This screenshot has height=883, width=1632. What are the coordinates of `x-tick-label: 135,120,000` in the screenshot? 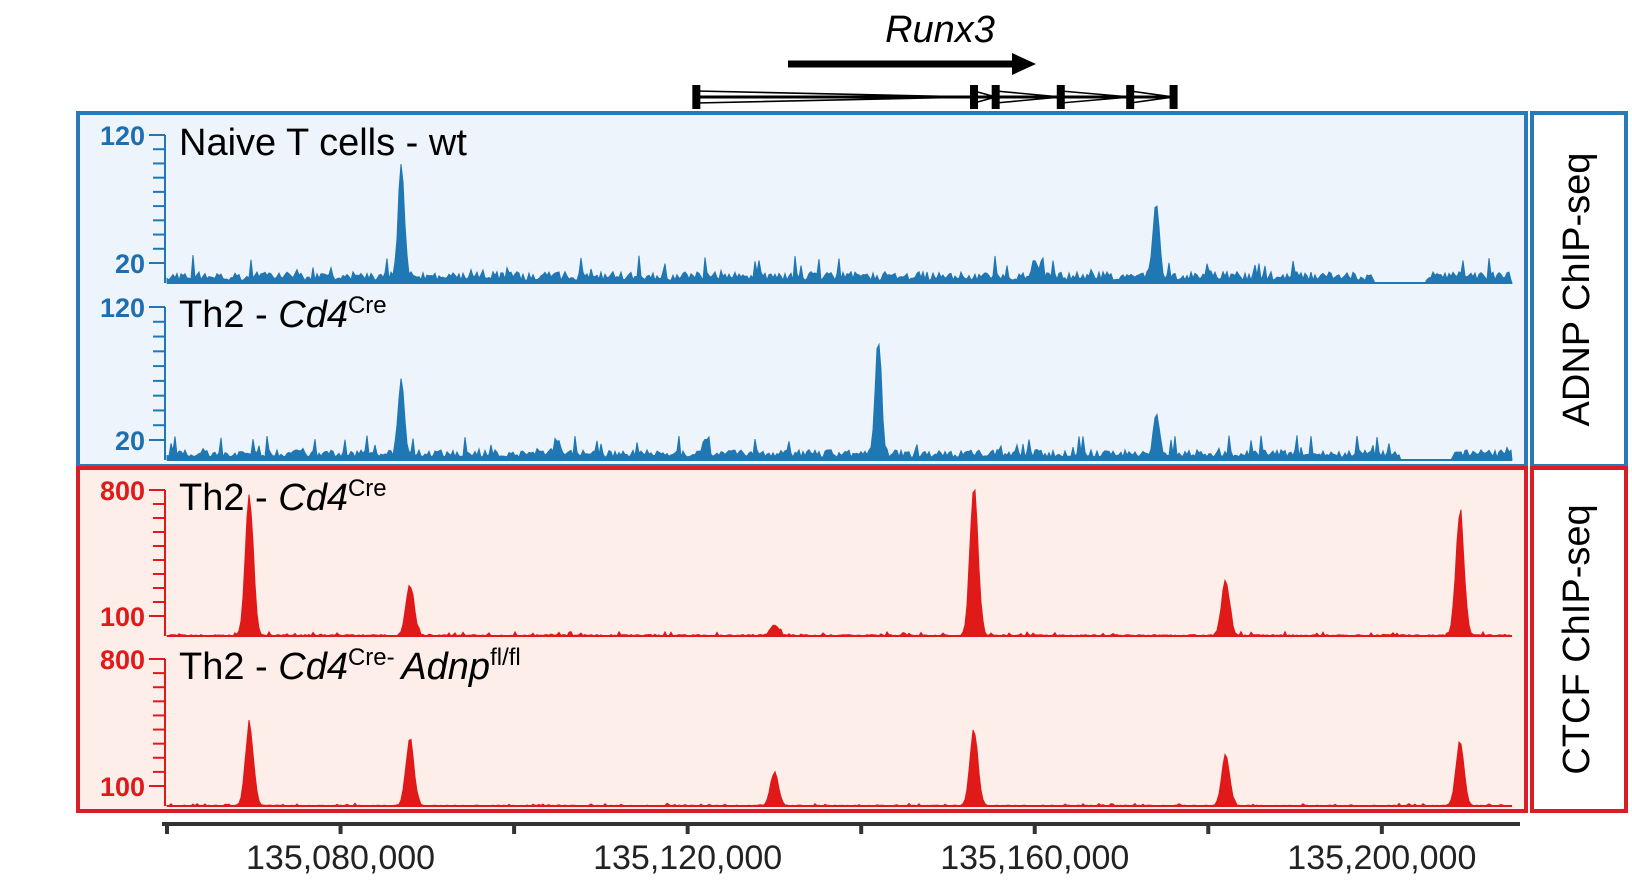 It's located at (687, 858).